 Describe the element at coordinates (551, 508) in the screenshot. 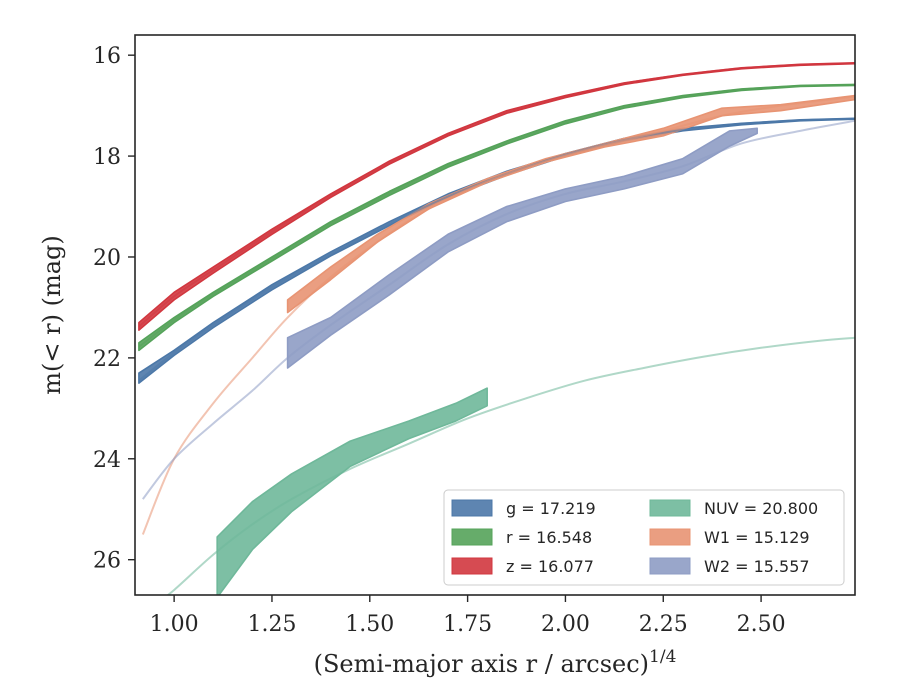

I see `legend-label-g: g = 17.219` at that location.